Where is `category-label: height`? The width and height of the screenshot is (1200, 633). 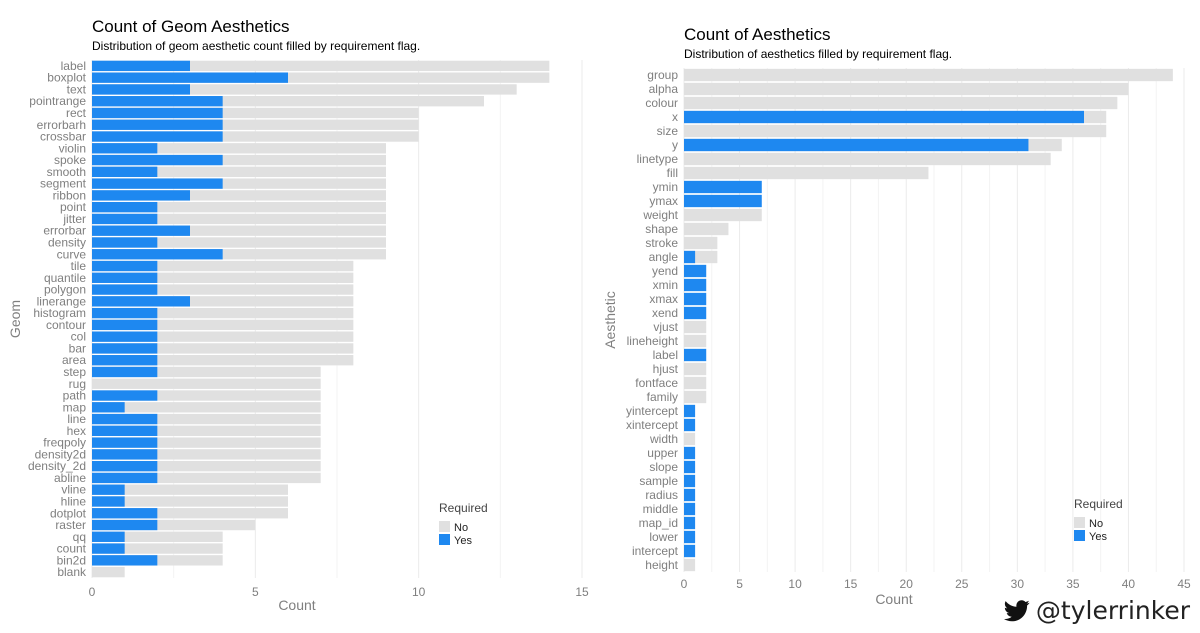 category-label: height is located at coordinates (661, 565).